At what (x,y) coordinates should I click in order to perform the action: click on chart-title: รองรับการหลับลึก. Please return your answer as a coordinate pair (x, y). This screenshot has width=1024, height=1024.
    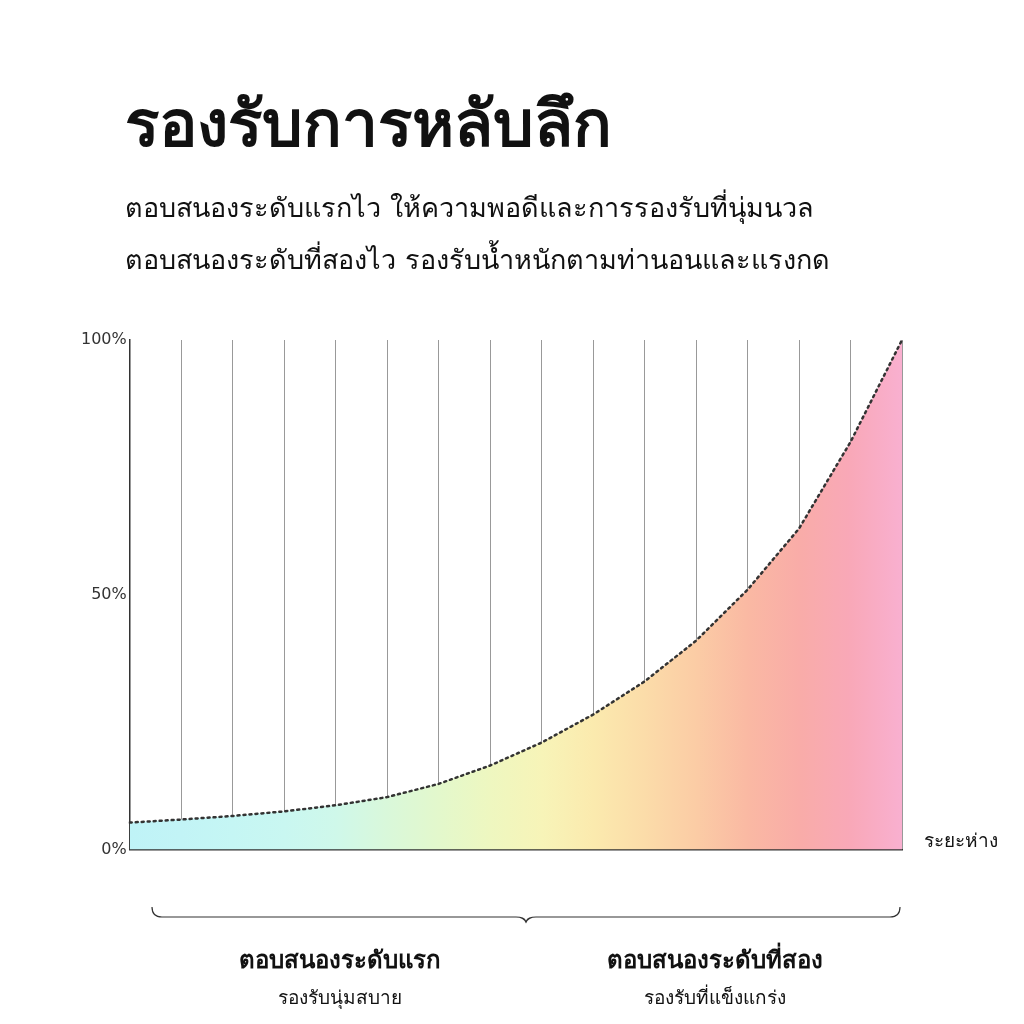
    Looking at the image, I should click on (368, 124).